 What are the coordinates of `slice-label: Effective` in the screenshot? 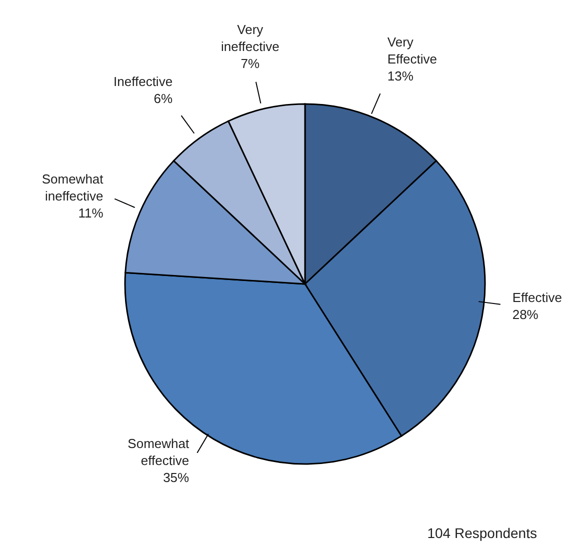 It's located at (537, 297).